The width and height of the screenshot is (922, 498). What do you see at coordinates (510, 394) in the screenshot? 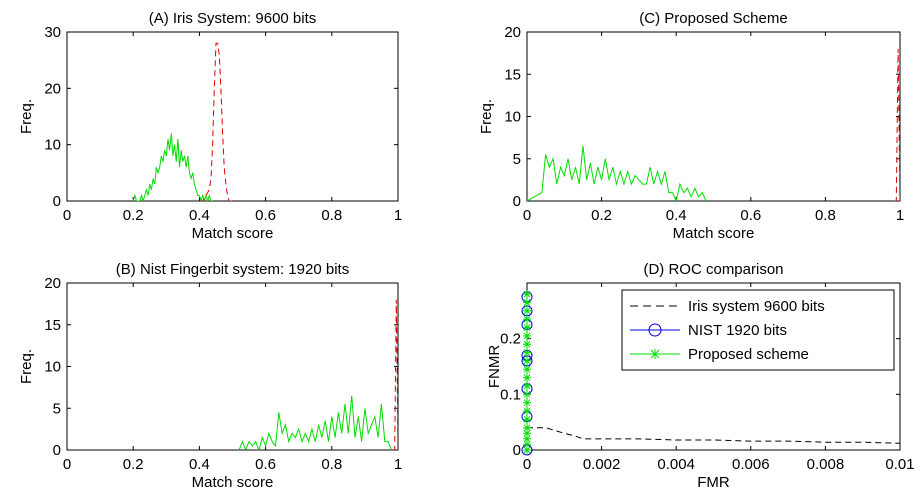
I see `y-tick-label: 0.1` at bounding box center [510, 394].